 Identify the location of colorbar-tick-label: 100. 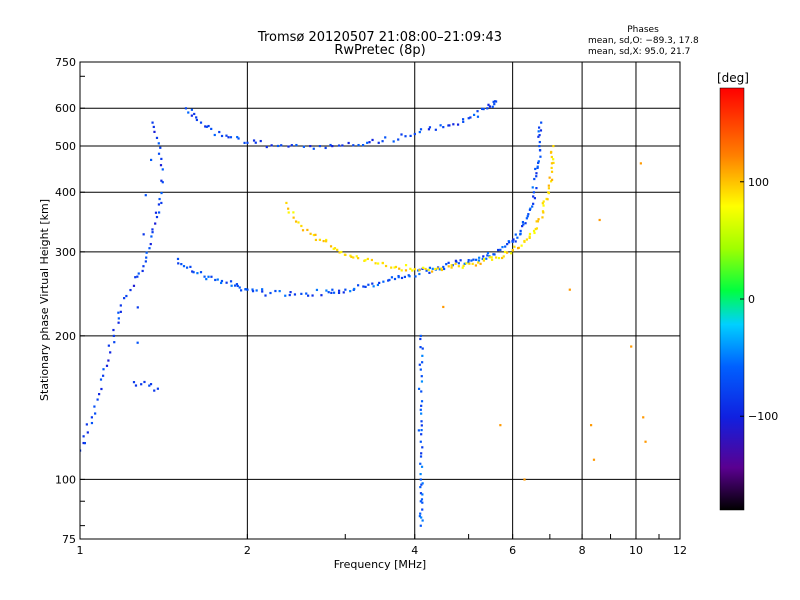
(758, 182).